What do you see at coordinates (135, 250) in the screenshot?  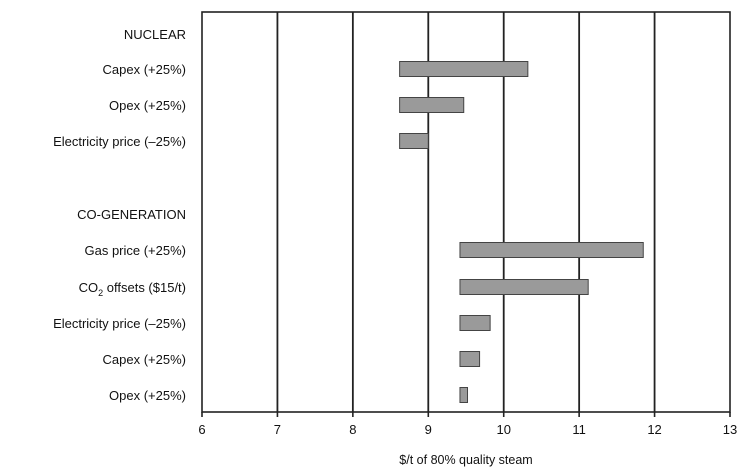 I see `bar-label: Gas price (+25%)` at bounding box center [135, 250].